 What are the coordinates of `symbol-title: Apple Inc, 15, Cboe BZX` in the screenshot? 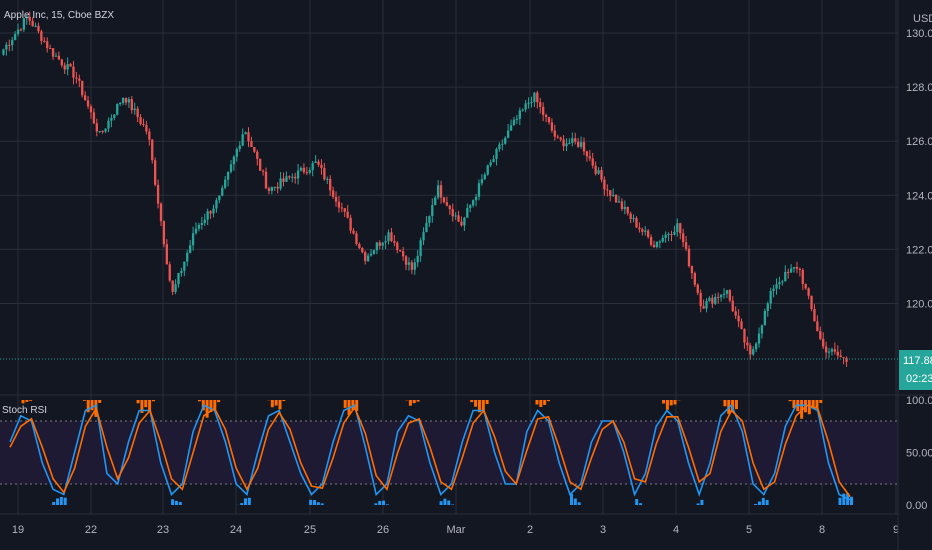 It's located at (59, 15).